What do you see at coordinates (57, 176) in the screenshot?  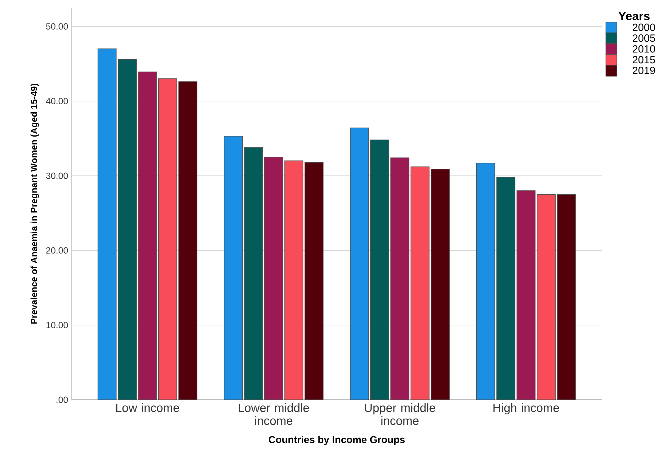 I see `y-tick-label: 30.00` at bounding box center [57, 176].